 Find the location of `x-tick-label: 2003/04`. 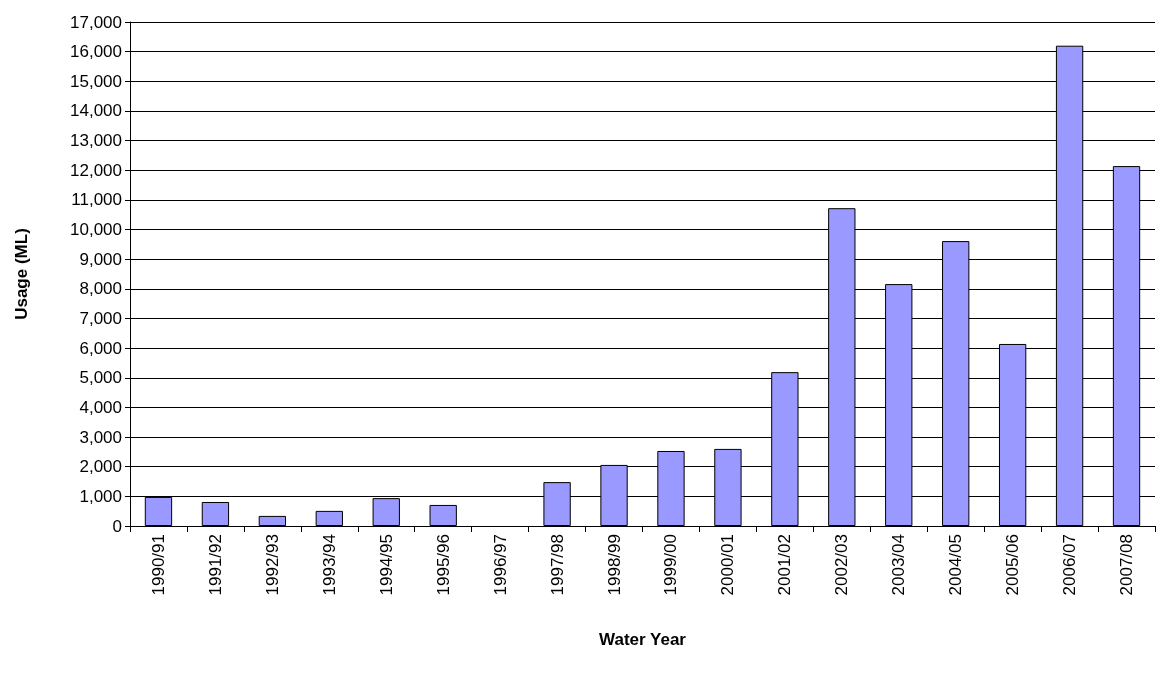

x-tick-label: 2003/04 is located at coordinates (899, 565).